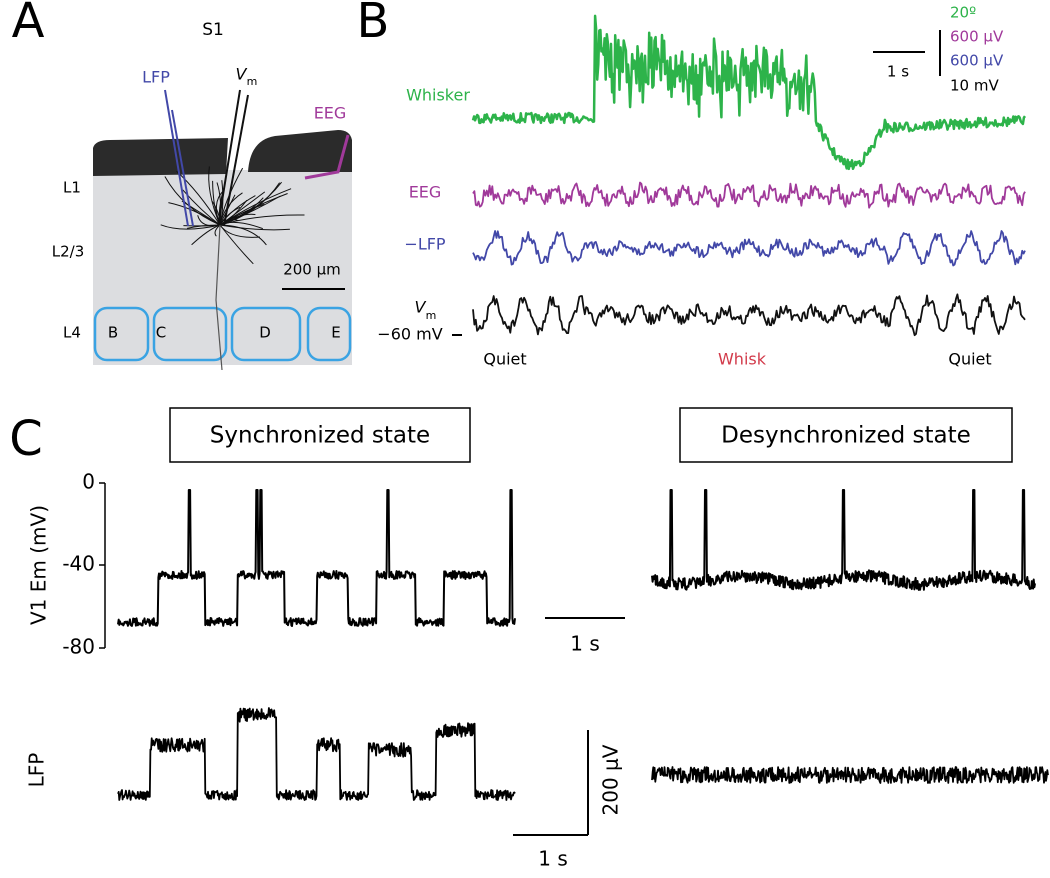 Image resolution: width=1050 pixels, height=878 pixels. I want to click on electrode-label: m, so click(252, 81).